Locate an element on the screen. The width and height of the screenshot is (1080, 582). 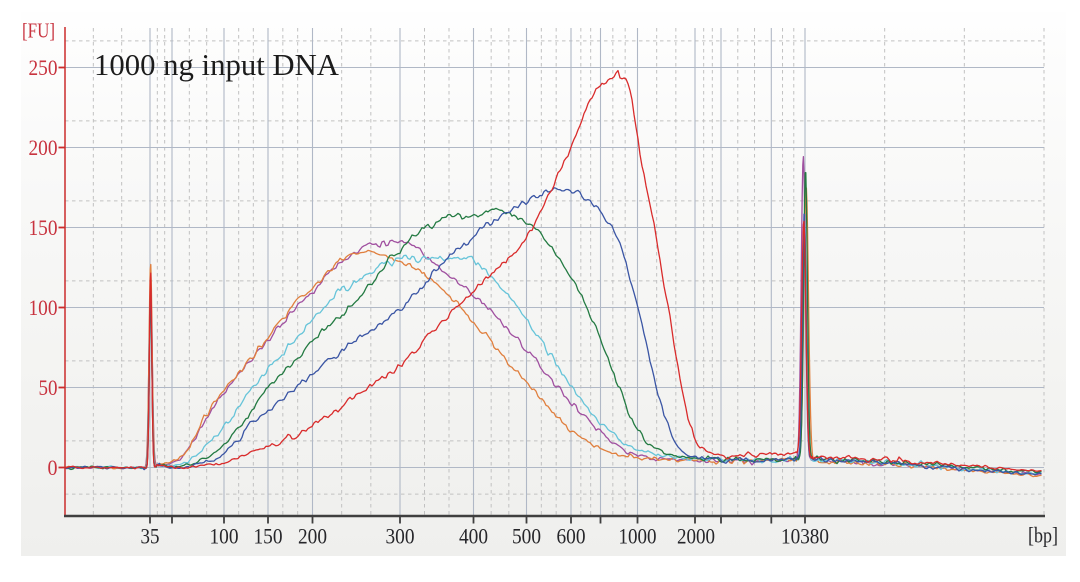
svg-text: 0 is located at coordinates (53, 467).